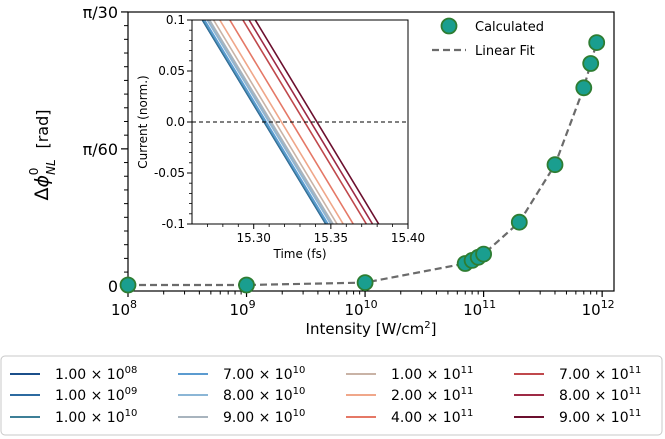 The image size is (665, 439). I want to click on inset-y-tick-label: 0.05, so click(171, 71).